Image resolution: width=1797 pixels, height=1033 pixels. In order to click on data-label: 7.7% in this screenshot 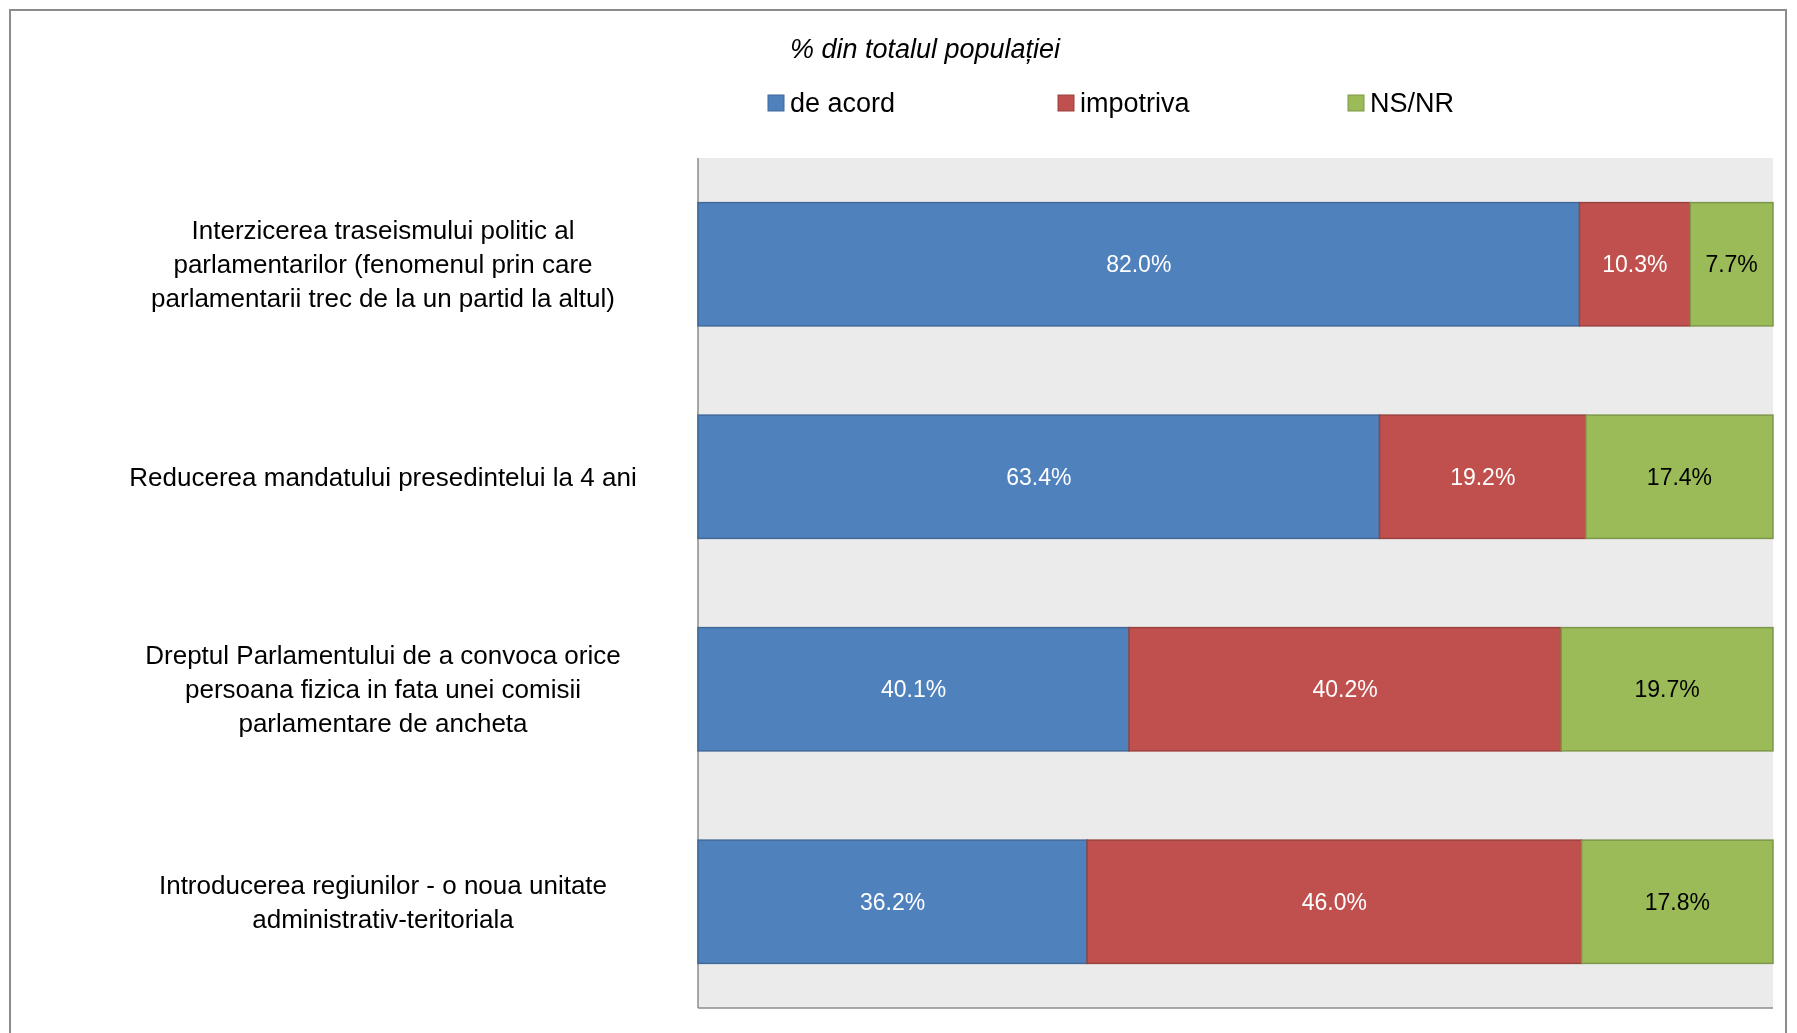, I will do `click(1731, 264)`.